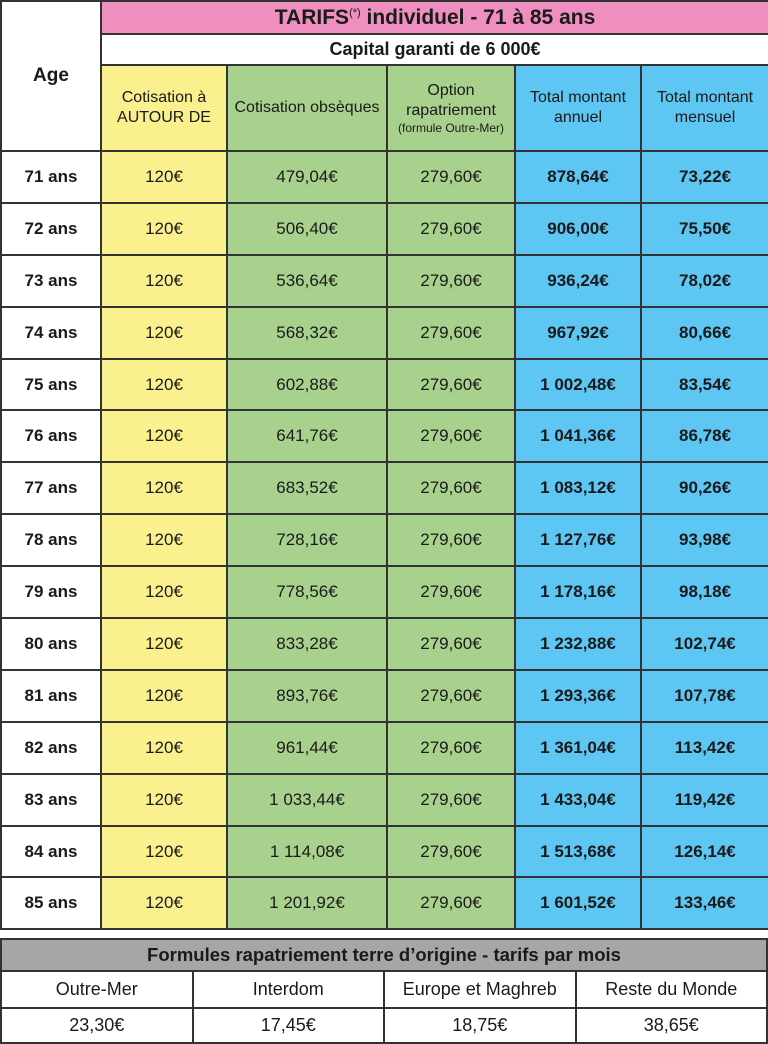 Image resolution: width=768 pixels, height=1044 pixels. I want to click on cell-annuel: 1 601,52€, so click(578, 903).